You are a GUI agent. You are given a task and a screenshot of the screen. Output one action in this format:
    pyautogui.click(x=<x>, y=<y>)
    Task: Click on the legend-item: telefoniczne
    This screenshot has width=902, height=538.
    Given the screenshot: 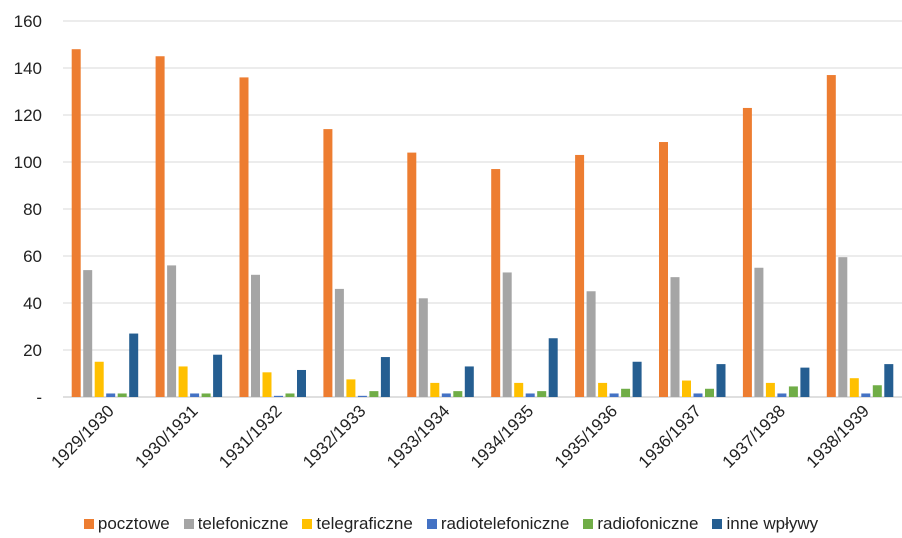 What is the action you would take?
    pyautogui.click(x=236, y=524)
    